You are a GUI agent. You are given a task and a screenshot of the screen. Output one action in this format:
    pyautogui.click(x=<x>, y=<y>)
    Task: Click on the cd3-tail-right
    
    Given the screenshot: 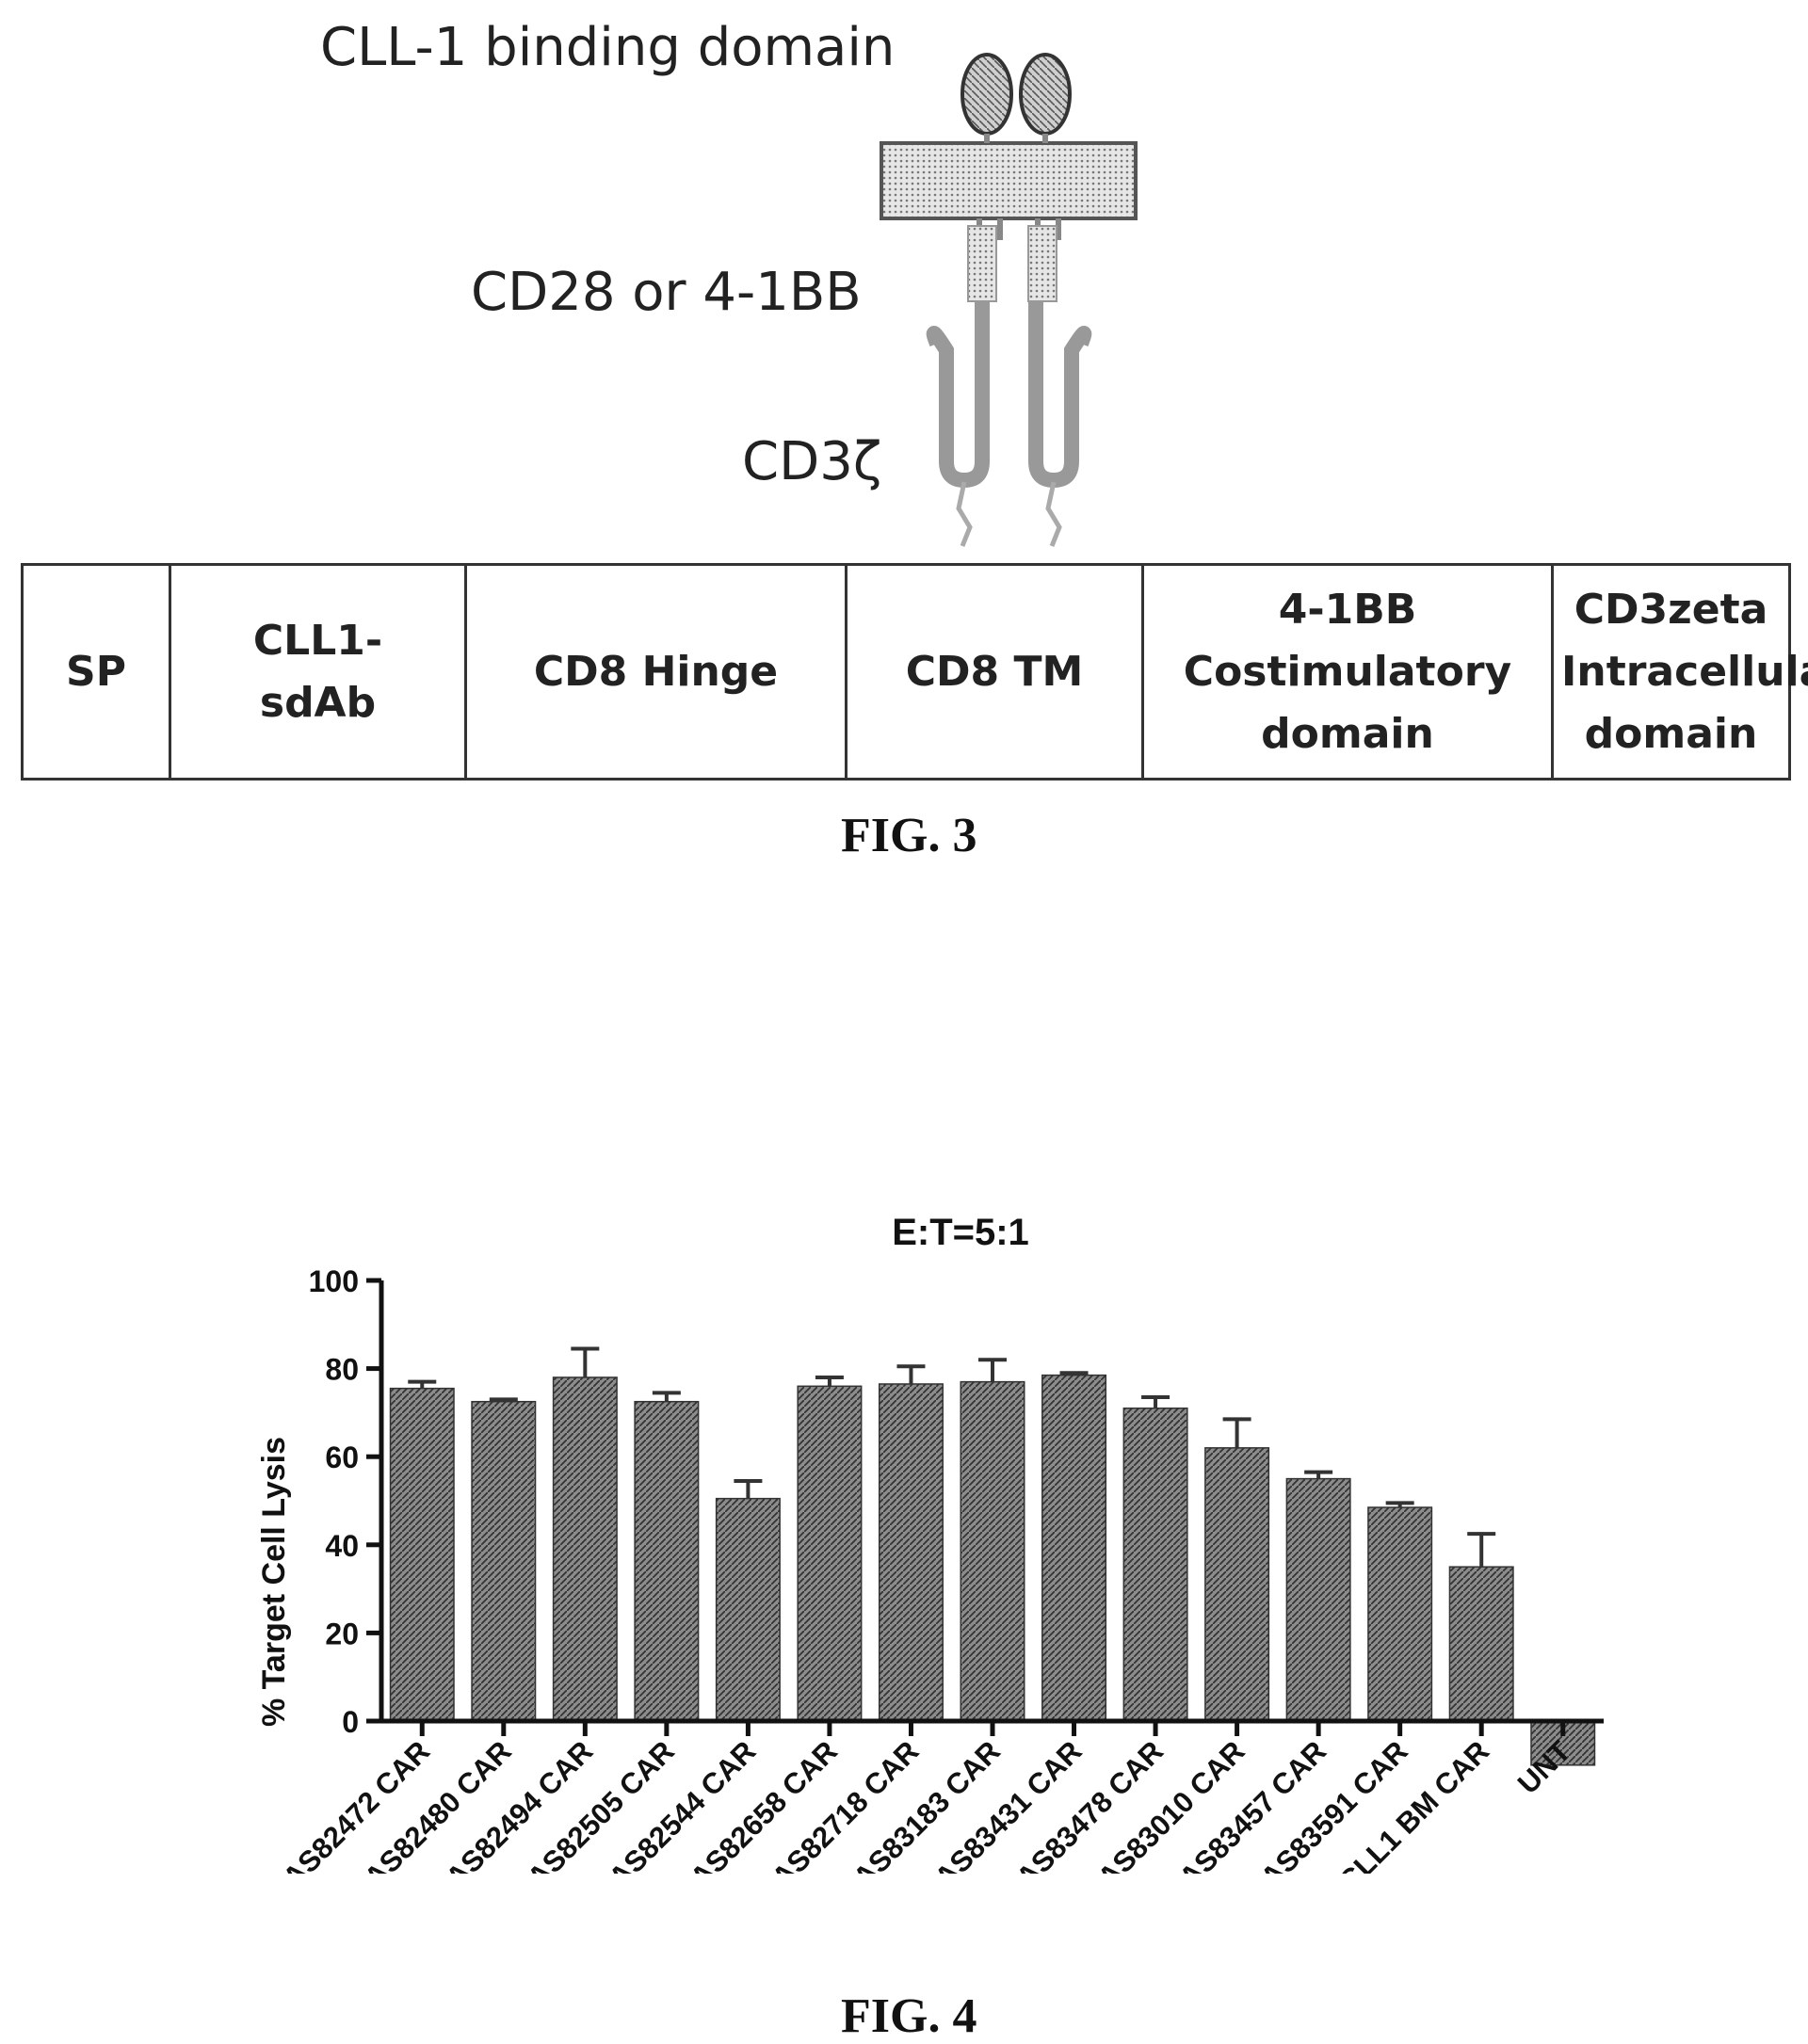 What is the action you would take?
    pyautogui.click(x=1054, y=514)
    